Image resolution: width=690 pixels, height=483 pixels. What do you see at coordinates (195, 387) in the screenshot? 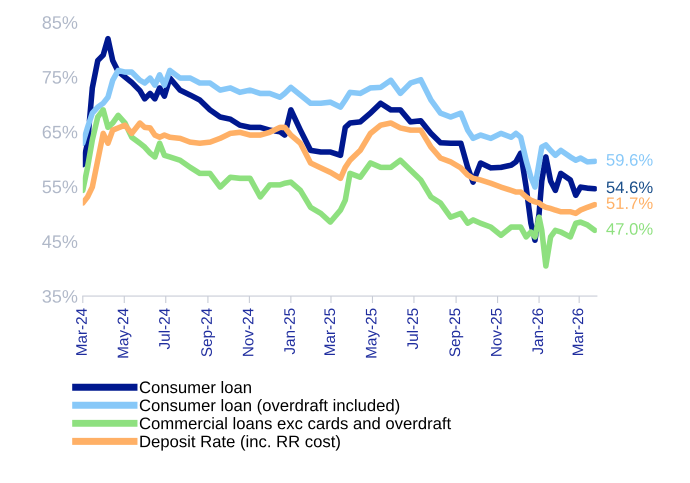
I see `legend-label: Consumer loan` at bounding box center [195, 387].